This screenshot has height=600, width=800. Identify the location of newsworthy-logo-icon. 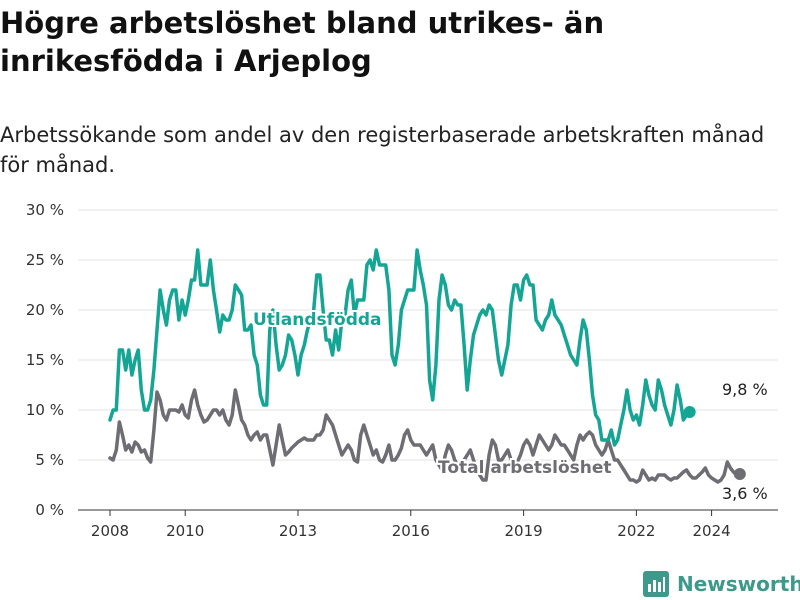
(656, 584).